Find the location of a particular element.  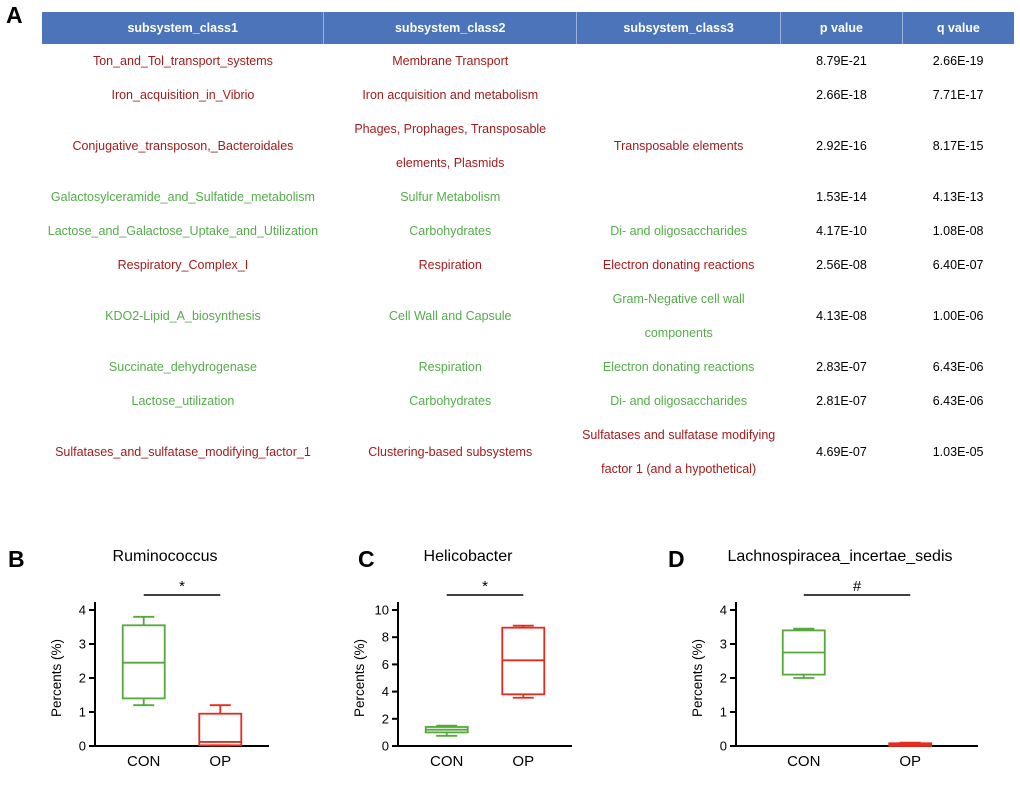

table-cell-value: 6.40E-07 is located at coordinates (958, 265).